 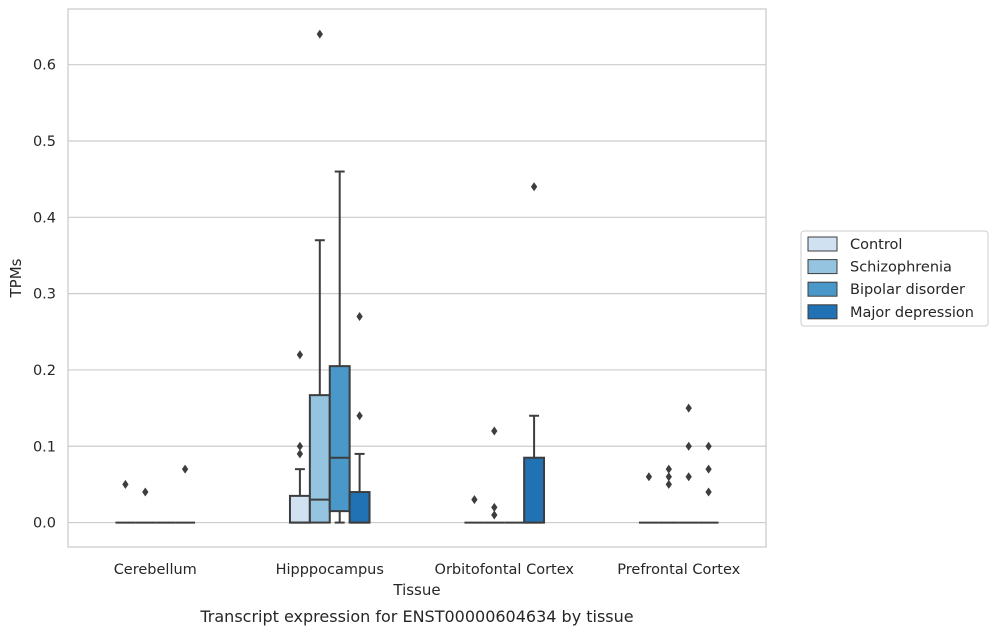 I want to click on y-tick-labels: 0.0 0.1 0.2 0.3 0.4 0.5 0.6, so click(x=44, y=295).